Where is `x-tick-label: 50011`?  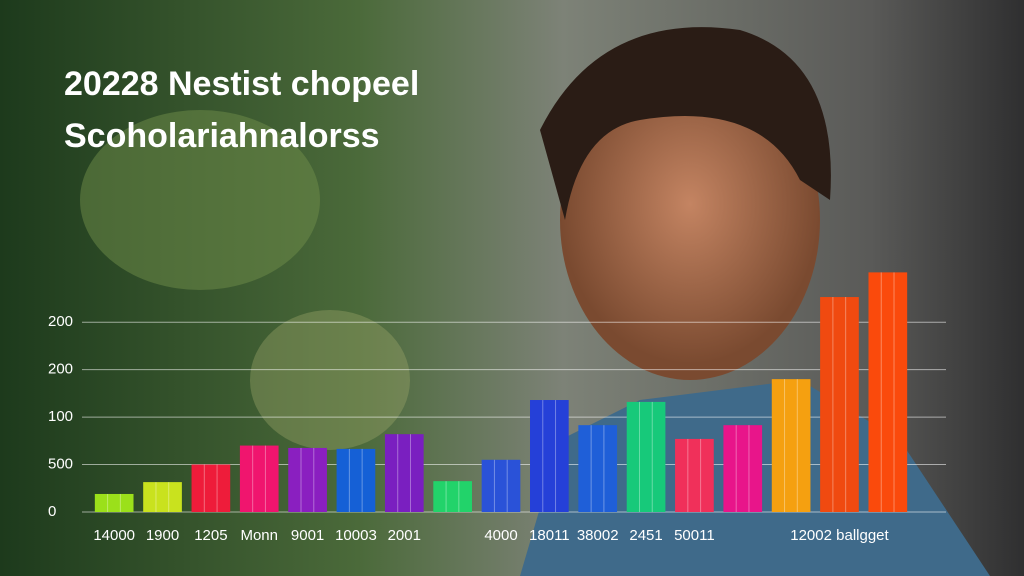
x-tick-label: 50011 is located at coordinates (694, 535).